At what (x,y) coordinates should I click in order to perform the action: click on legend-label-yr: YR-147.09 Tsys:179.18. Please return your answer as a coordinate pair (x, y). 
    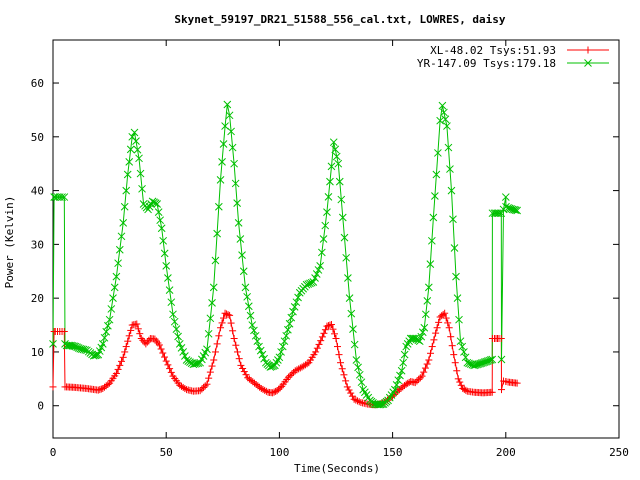
    Looking at the image, I should click on (486, 63).